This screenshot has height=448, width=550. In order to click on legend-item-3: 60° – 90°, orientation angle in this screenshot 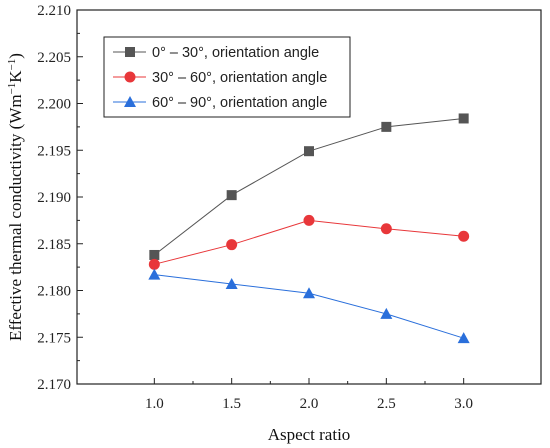, I will do `click(220, 103)`.